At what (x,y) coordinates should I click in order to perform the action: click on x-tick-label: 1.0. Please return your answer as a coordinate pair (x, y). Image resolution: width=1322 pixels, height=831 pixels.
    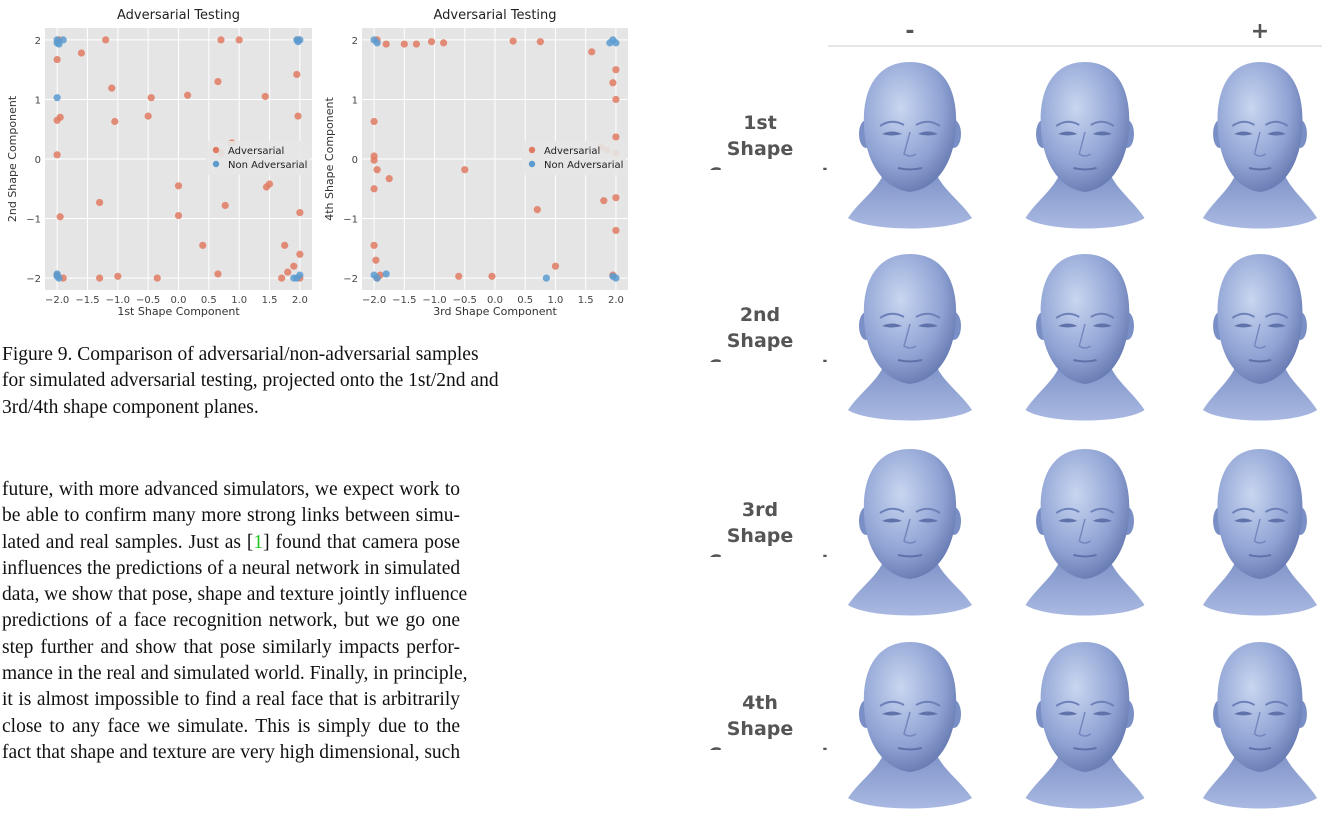
    Looking at the image, I should click on (239, 300).